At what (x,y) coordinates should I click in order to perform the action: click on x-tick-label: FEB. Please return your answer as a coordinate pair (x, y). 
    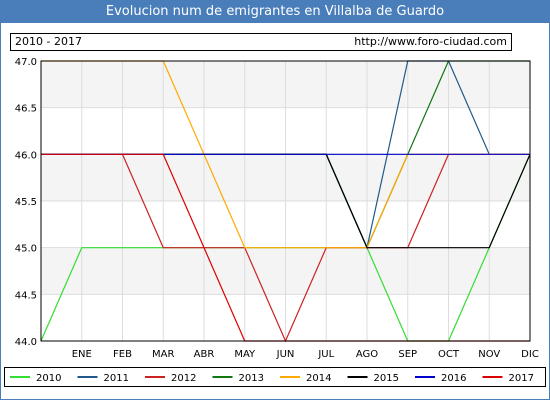
    Looking at the image, I should click on (122, 354).